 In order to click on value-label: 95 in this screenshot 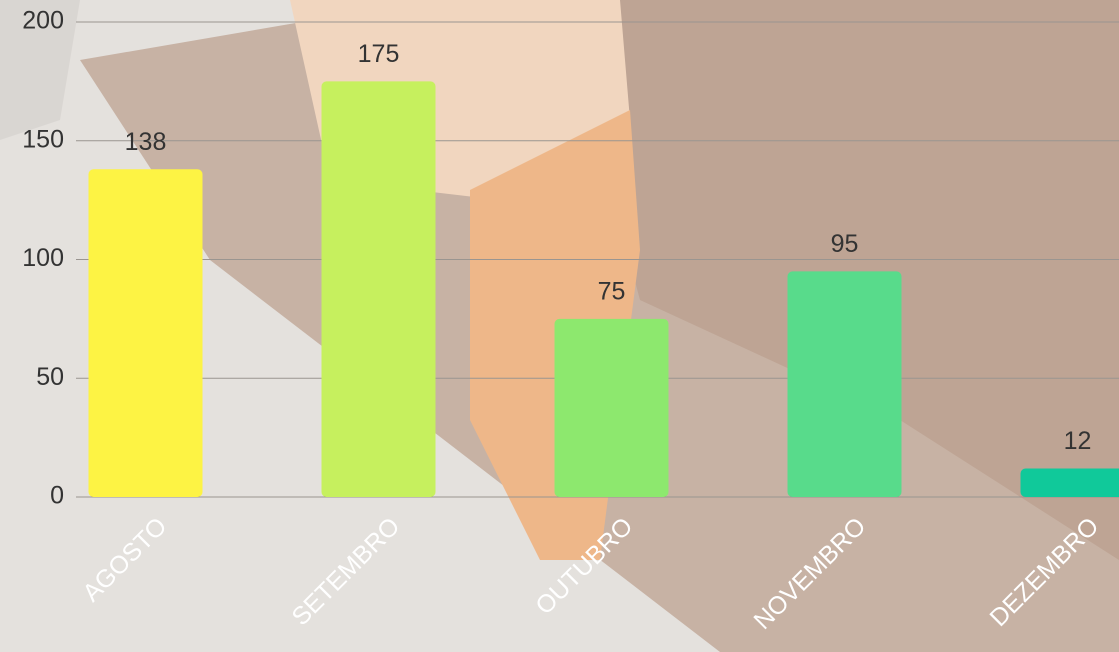, I will do `click(845, 244)`.